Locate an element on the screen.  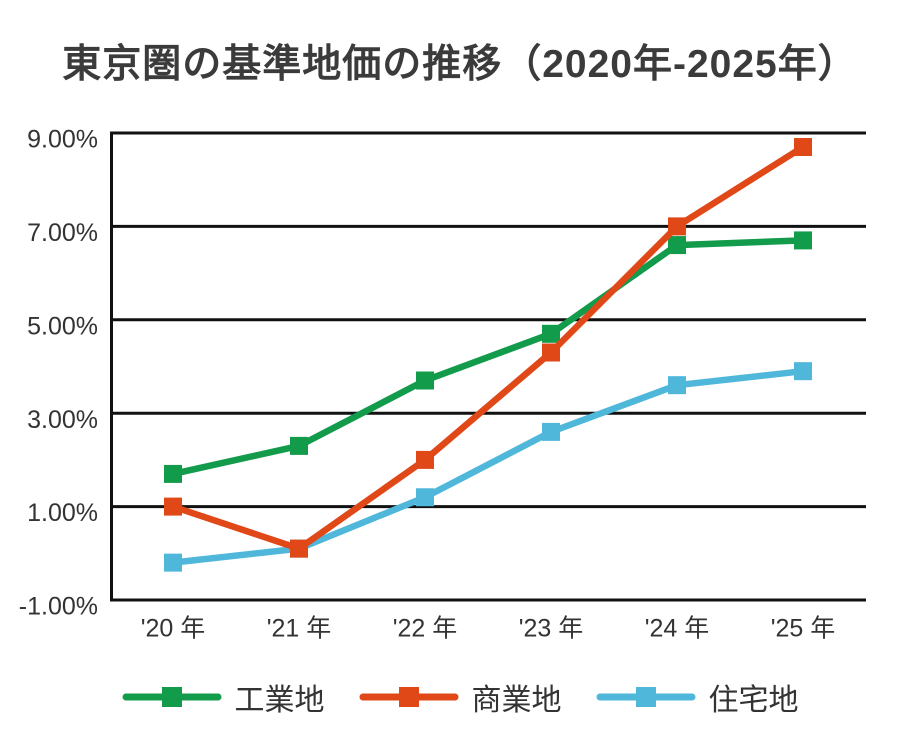
legend-marker-residential is located at coordinates (645, 697).